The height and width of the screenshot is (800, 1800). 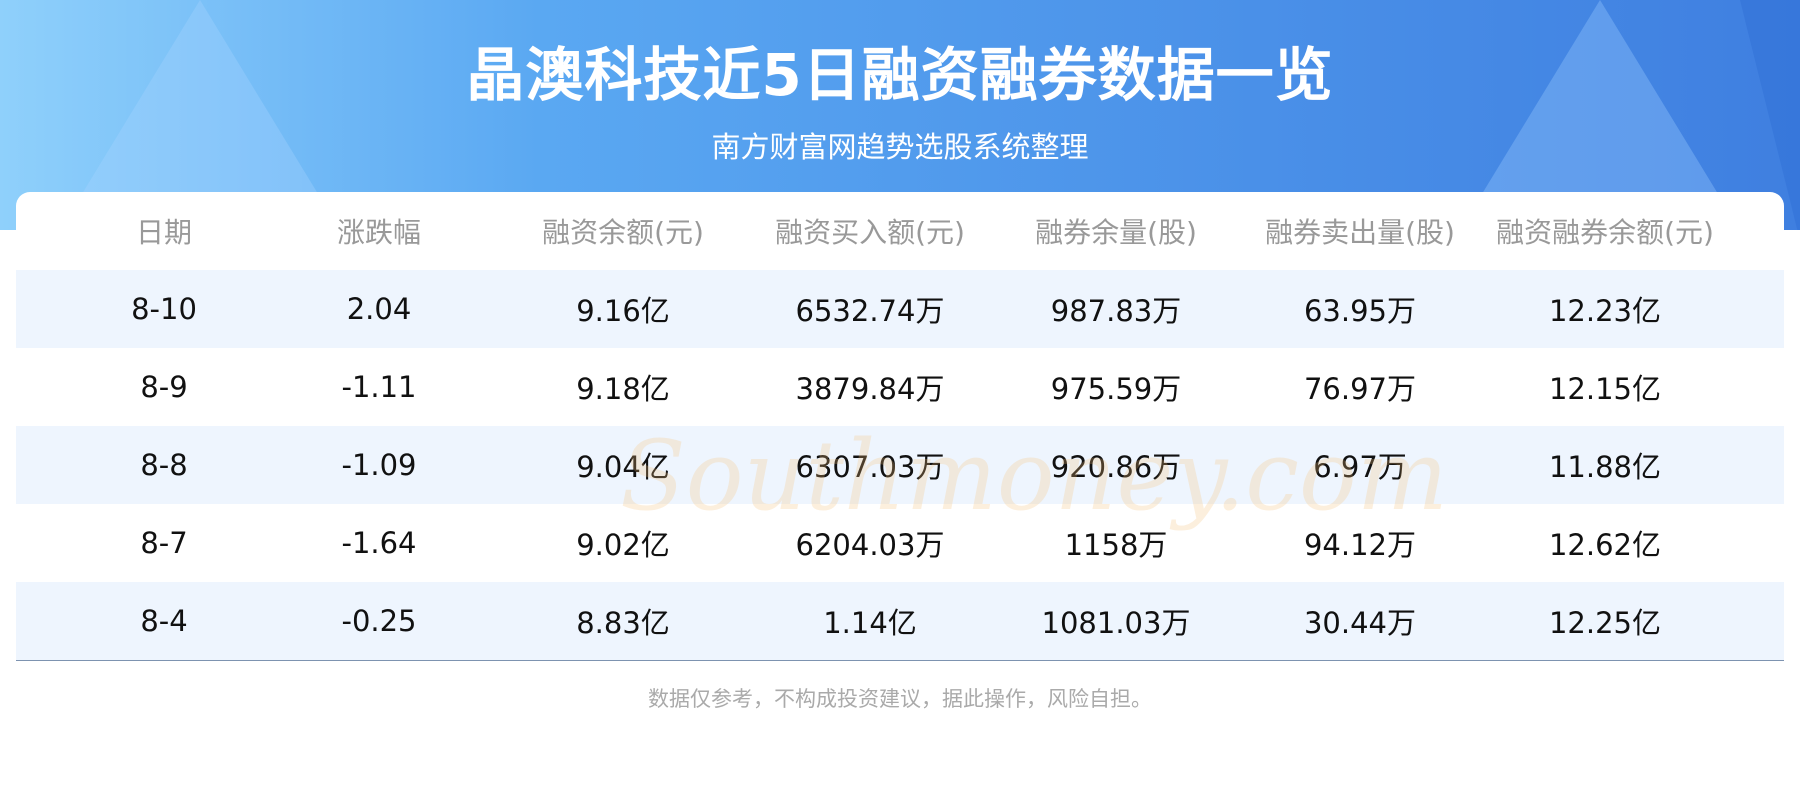 I want to click on table-cell: 6307.03万, so click(x=870, y=467).